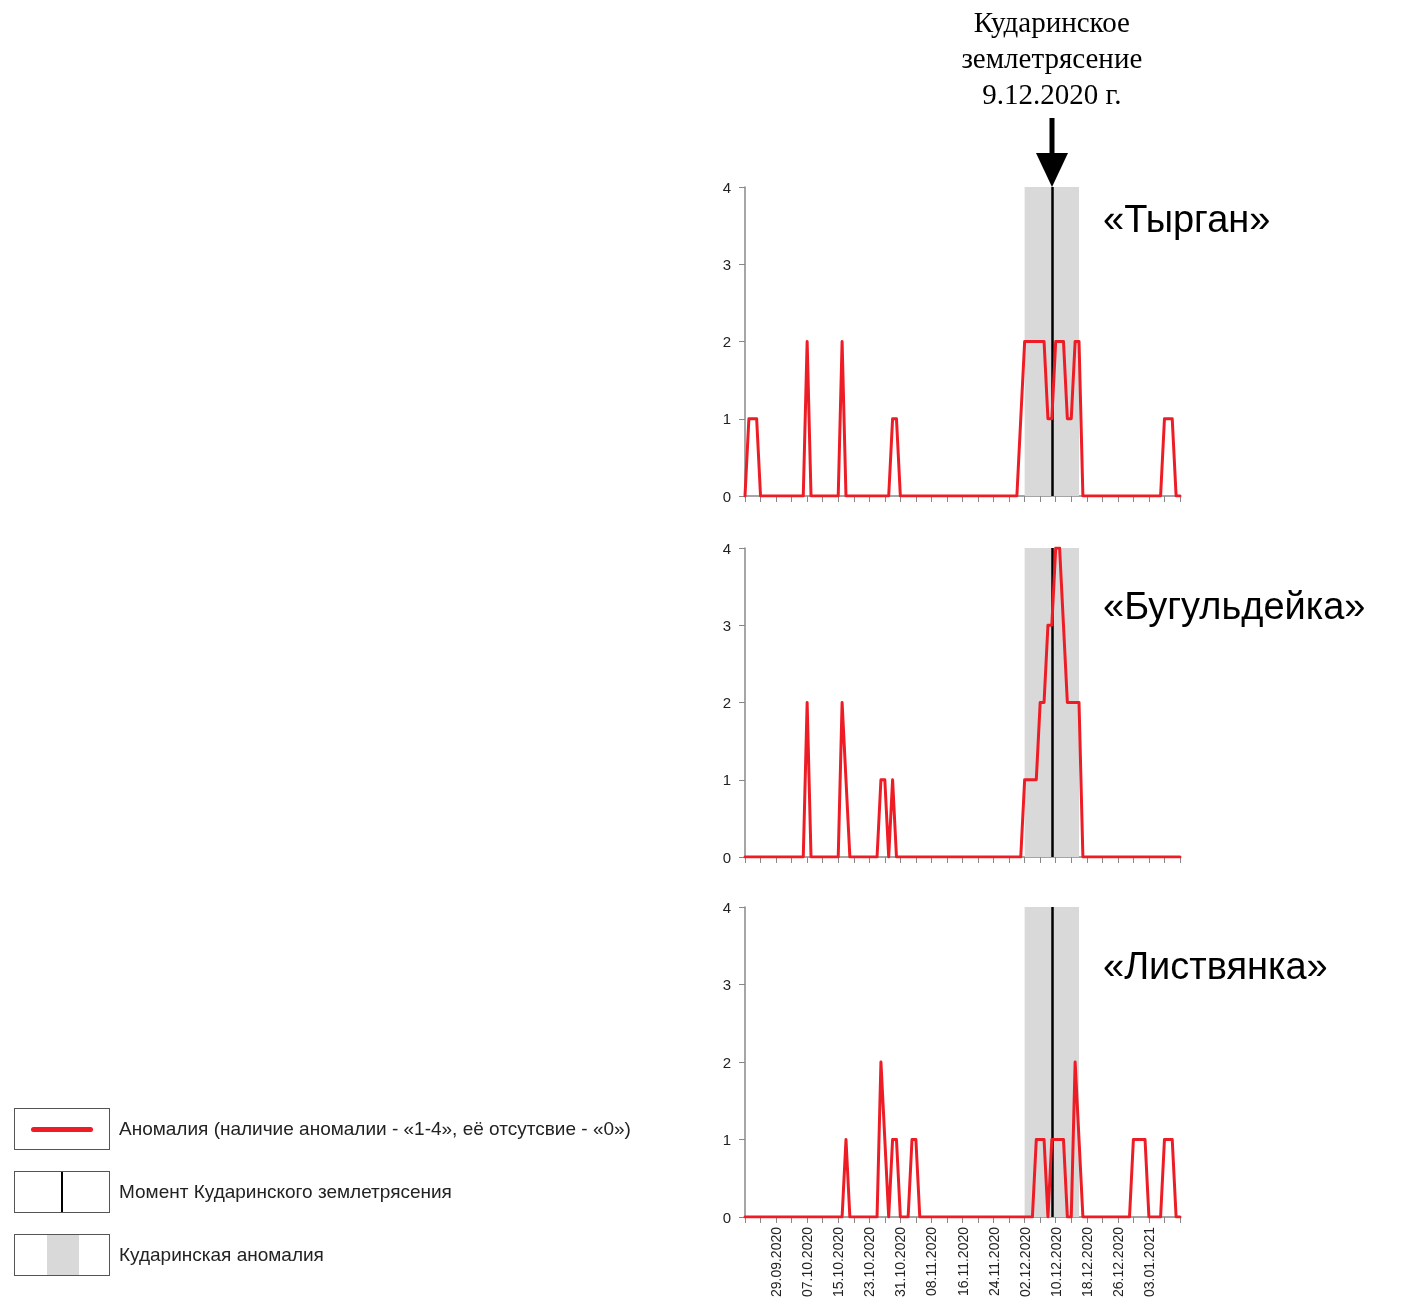  I want to click on x-tick-label: 08.11.2020, so click(931, 1261).